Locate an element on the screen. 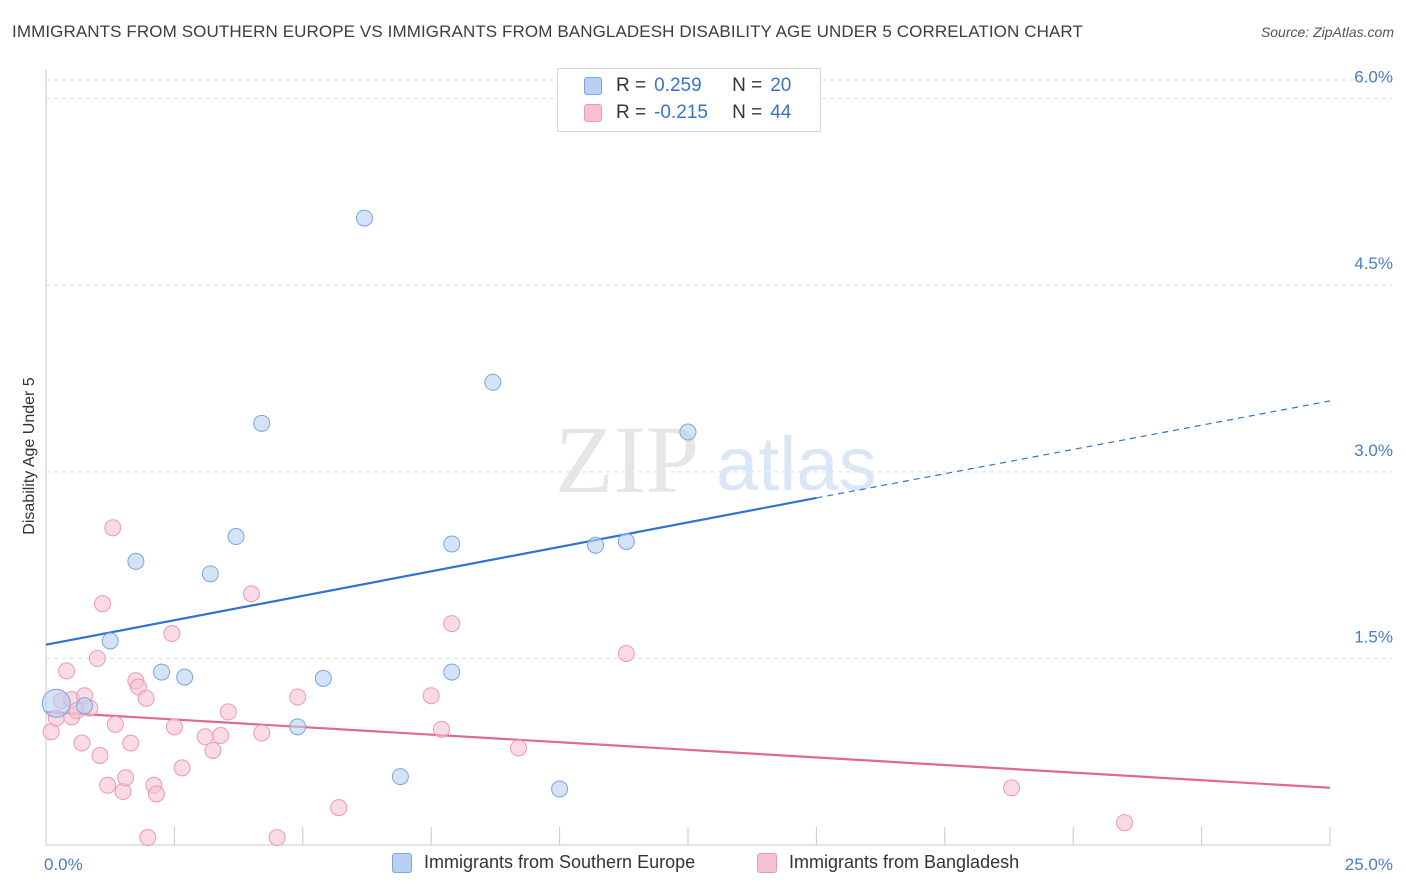 This screenshot has height=892, width=1406. y-axis-label: Disability Age Under 5 is located at coordinates (29, 456).